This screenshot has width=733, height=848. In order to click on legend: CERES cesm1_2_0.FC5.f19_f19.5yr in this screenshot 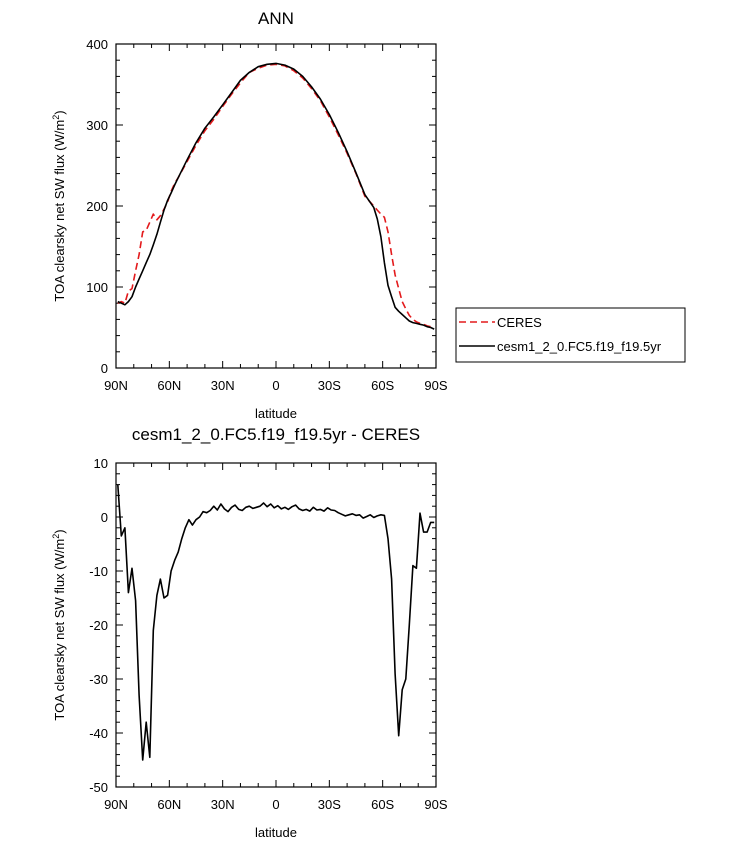, I will do `click(570, 335)`.